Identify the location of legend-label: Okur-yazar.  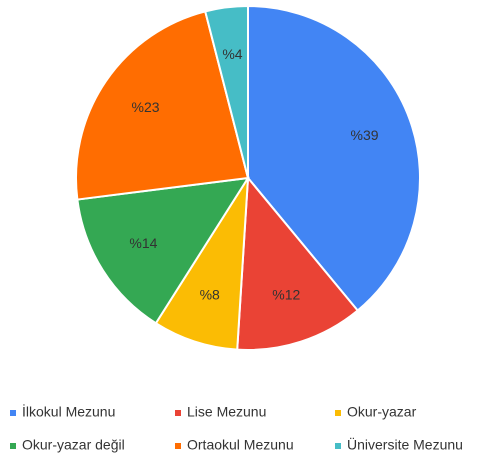
(382, 412).